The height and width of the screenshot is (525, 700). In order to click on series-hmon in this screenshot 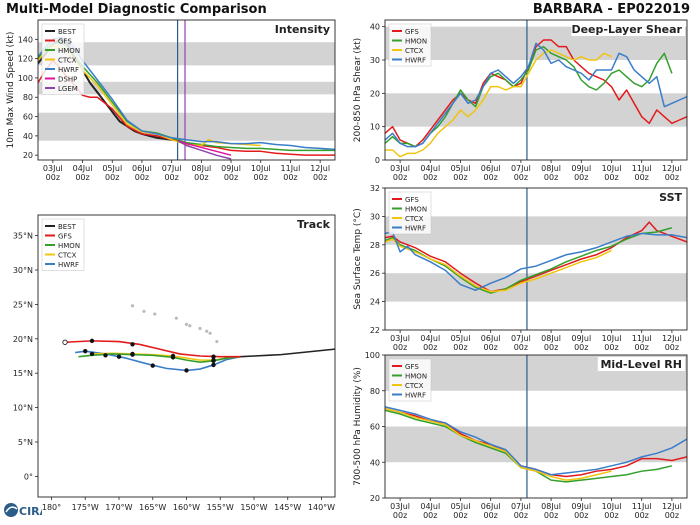, I will do `click(529, 260)`.